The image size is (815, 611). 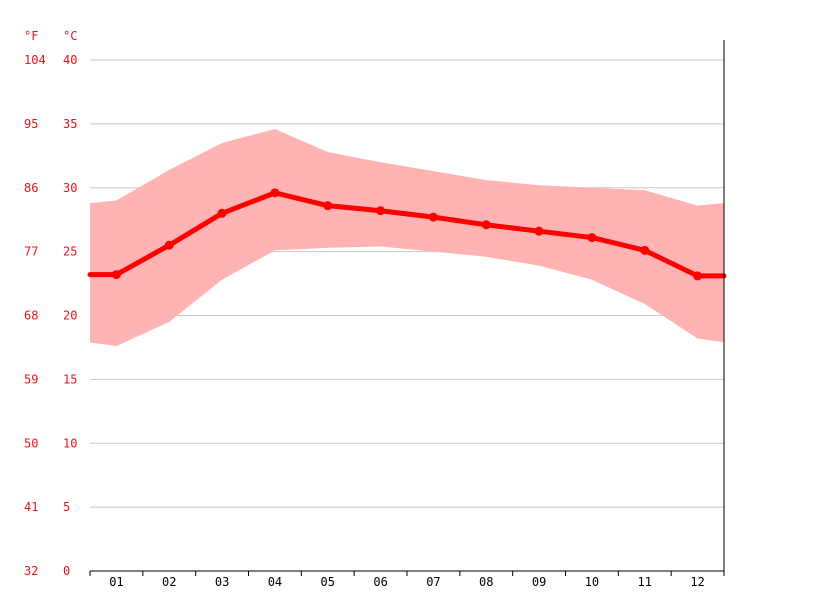 I want to click on x-tick-label: 02, so click(x=169, y=582).